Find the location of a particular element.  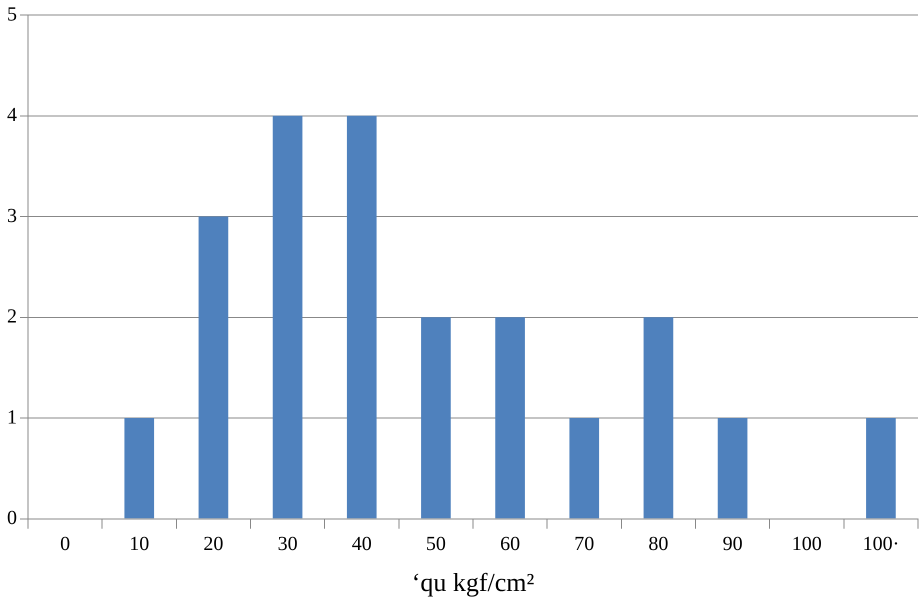

x-tick-label: 40 is located at coordinates (362, 544).